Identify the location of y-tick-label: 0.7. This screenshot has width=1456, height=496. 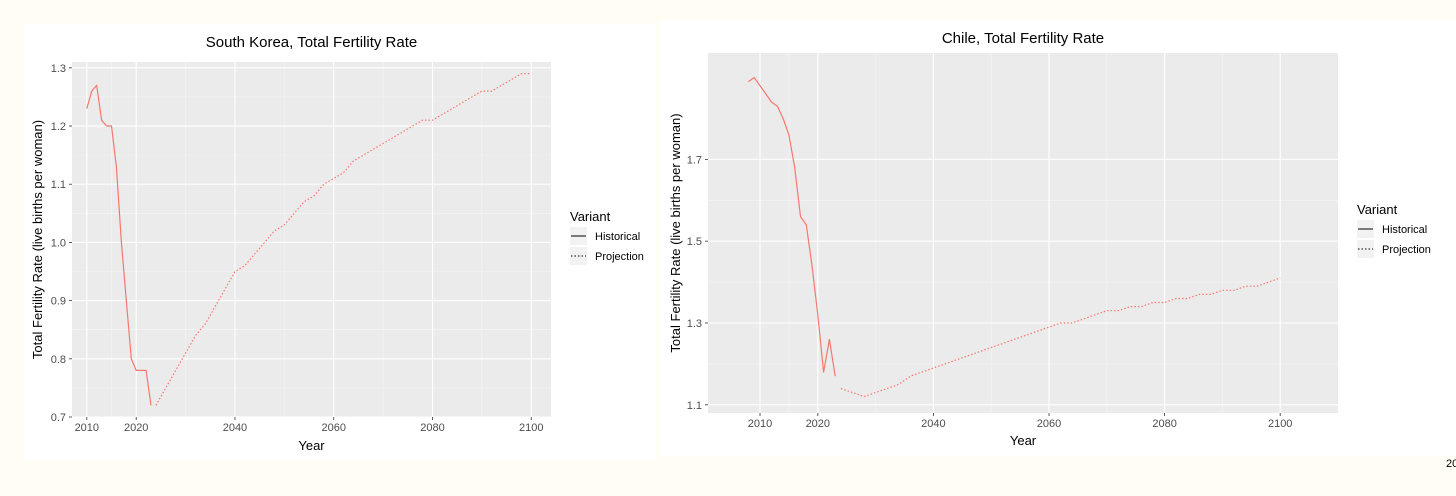
(58, 418).